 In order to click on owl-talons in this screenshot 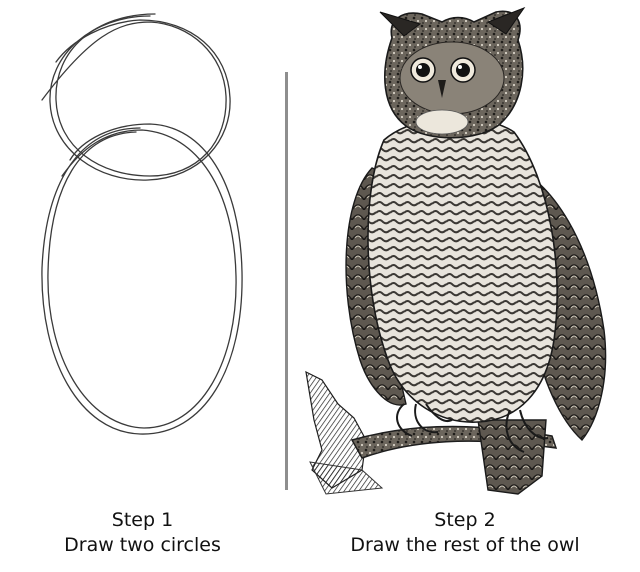, I will do `click(472, 428)`.